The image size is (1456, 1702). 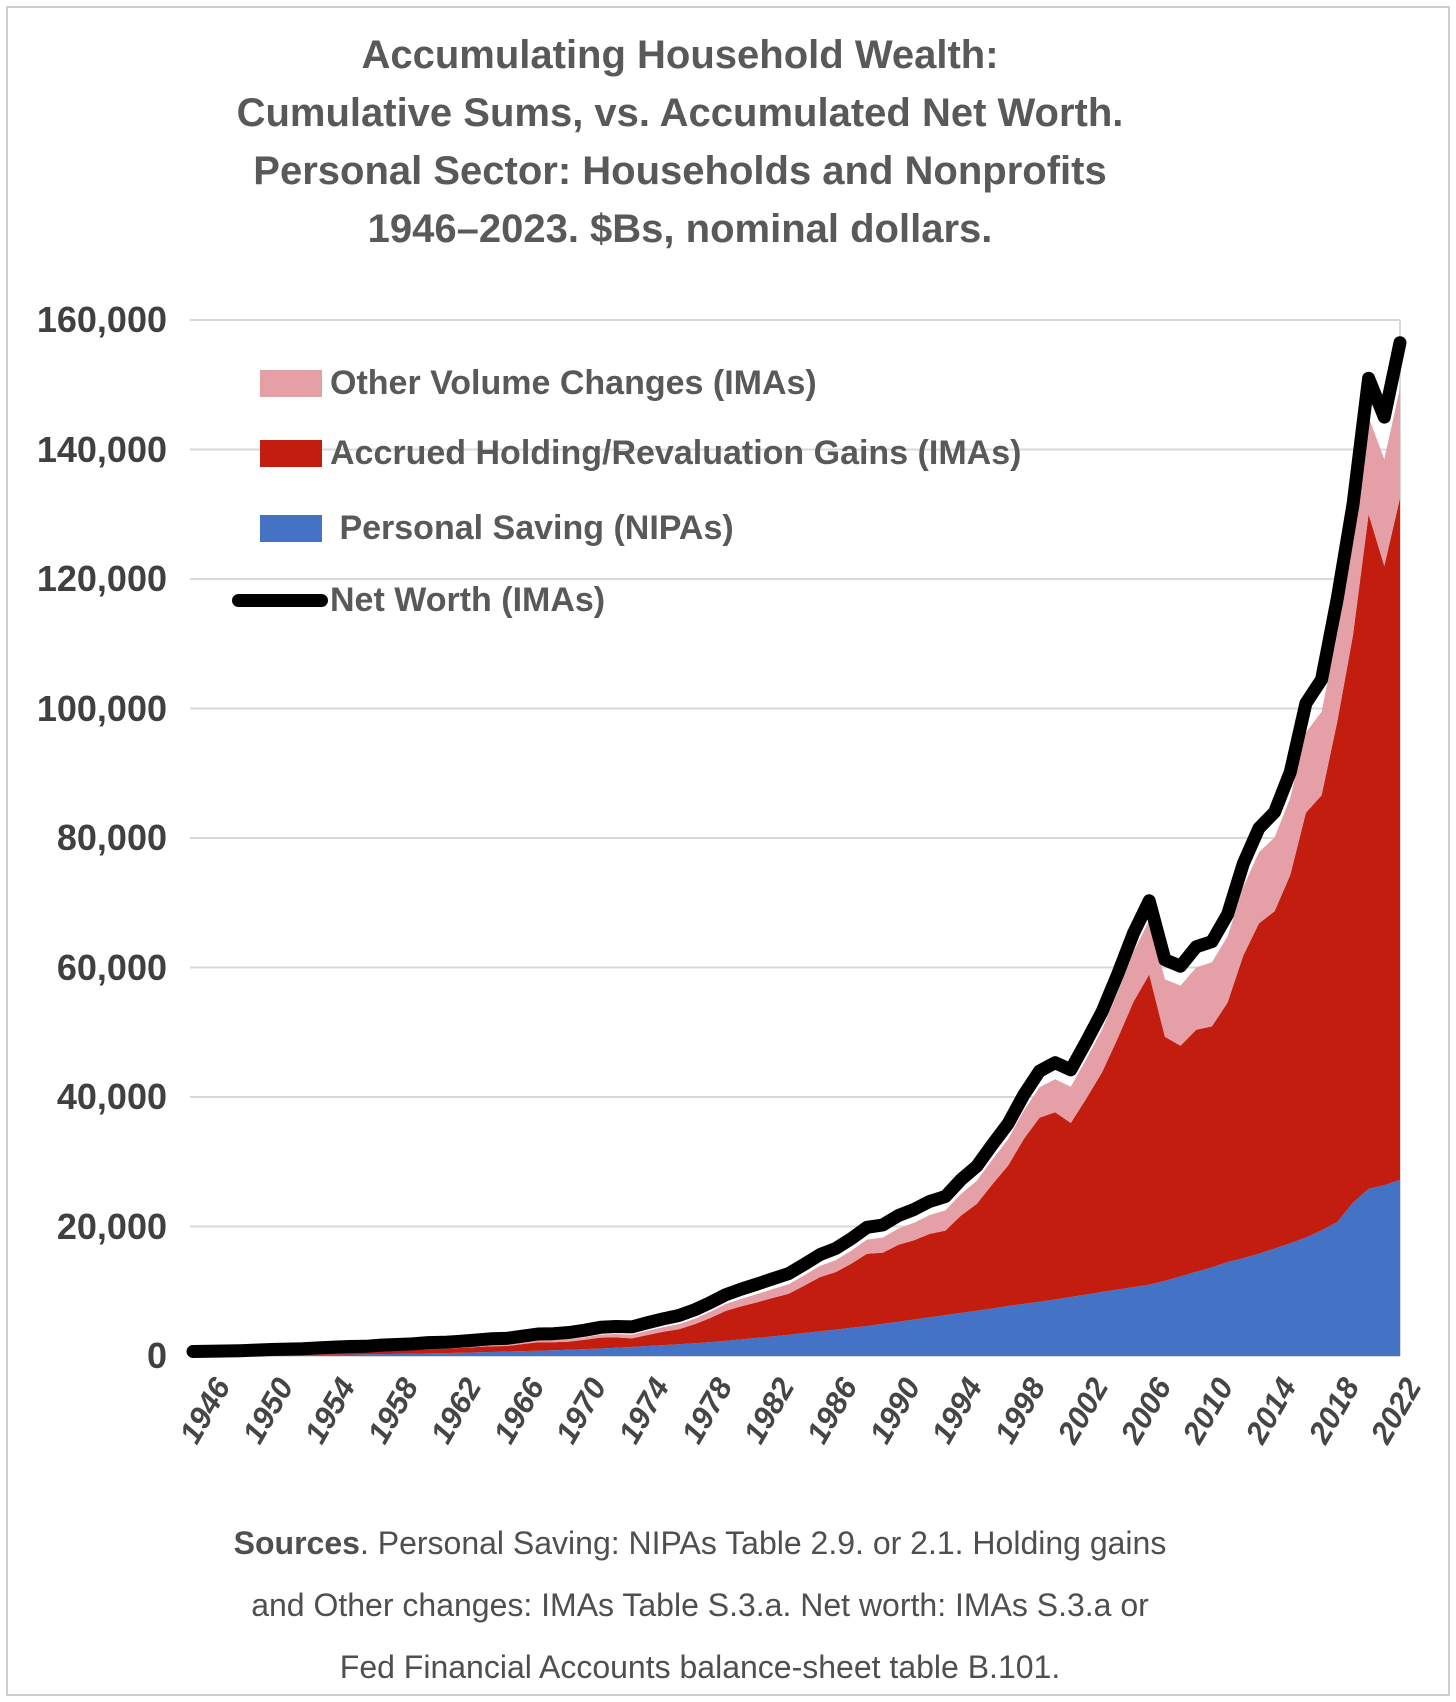 I want to click on area-series, so click(x=796, y=1267).